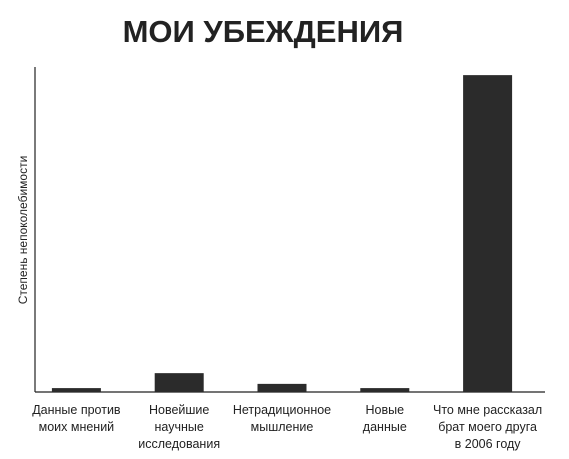 Image resolution: width=569 pixels, height=459 pixels. I want to click on x-tick-label: Нетрадиционное мышление, so click(282, 418).